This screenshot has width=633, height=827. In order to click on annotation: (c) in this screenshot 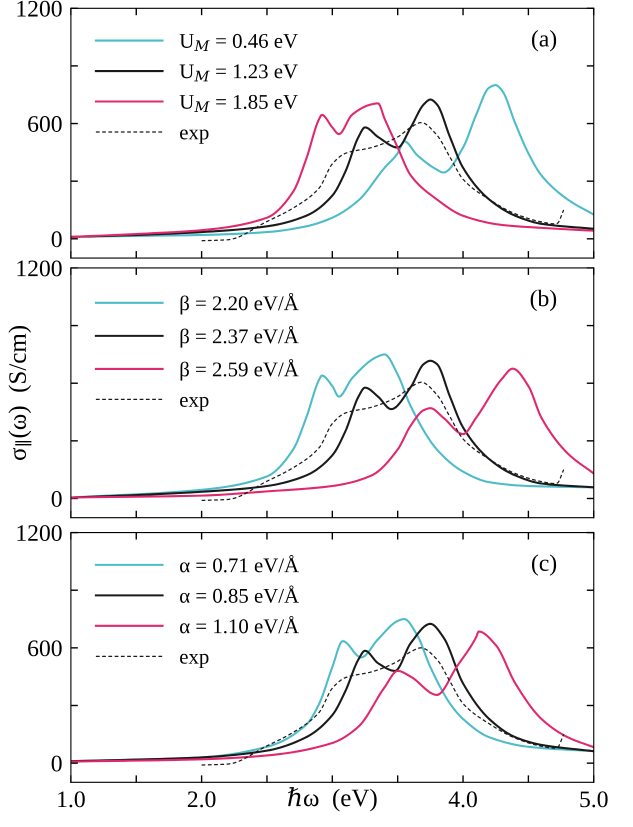, I will do `click(544, 565)`.